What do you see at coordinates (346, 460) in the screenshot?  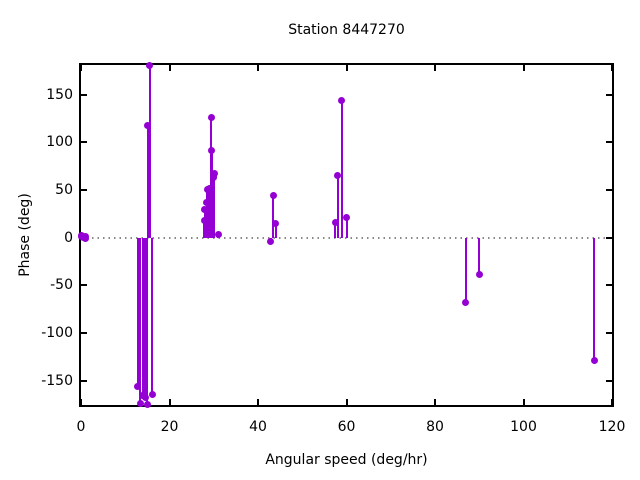 I see `x-axis-label: Angular speed (deg/hr)` at bounding box center [346, 460].